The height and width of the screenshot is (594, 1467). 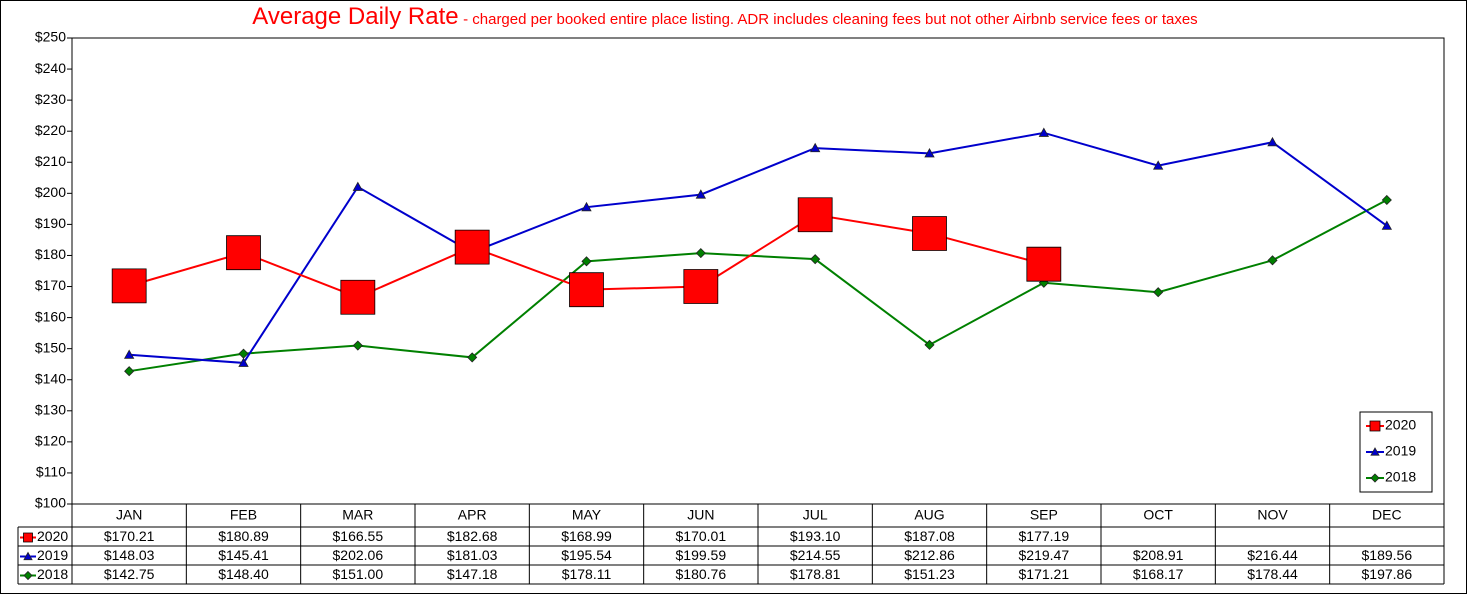 I want to click on table-row-label: 2019, so click(x=52, y=555).